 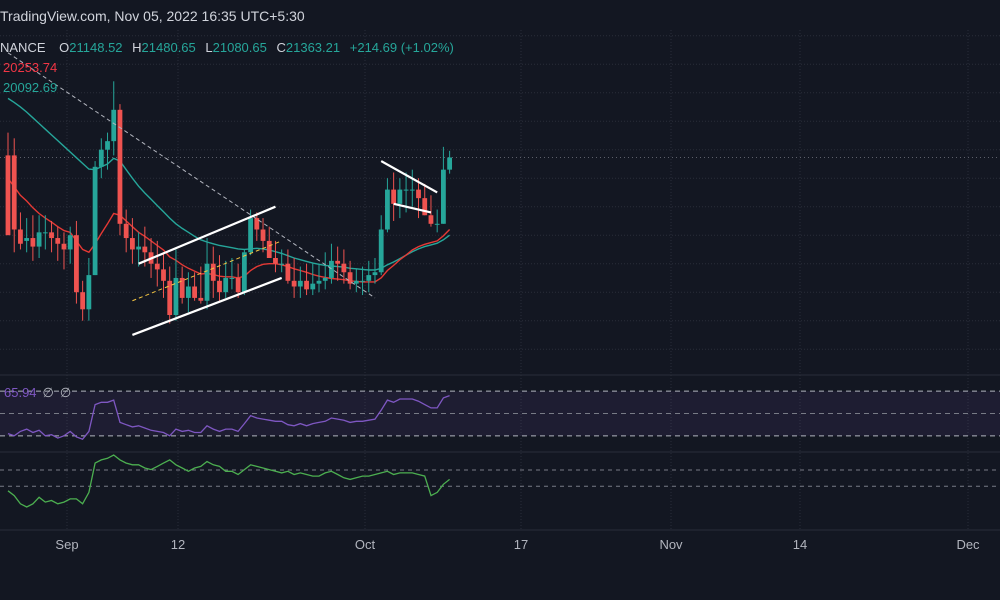 I want to click on rsi-line, so click(x=228, y=417).